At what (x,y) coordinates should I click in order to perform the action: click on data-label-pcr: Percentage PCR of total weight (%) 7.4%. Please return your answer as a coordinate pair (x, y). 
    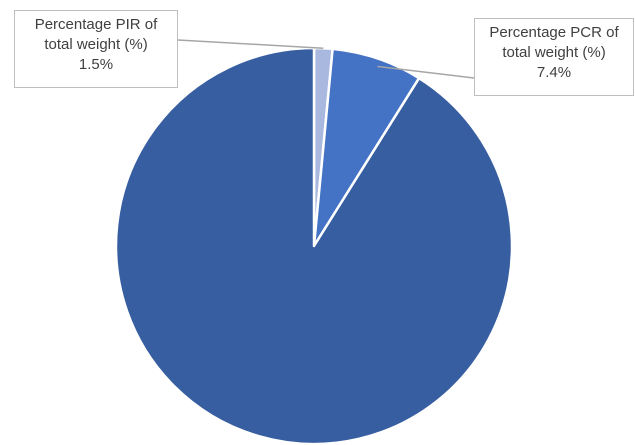
    Looking at the image, I should click on (554, 57).